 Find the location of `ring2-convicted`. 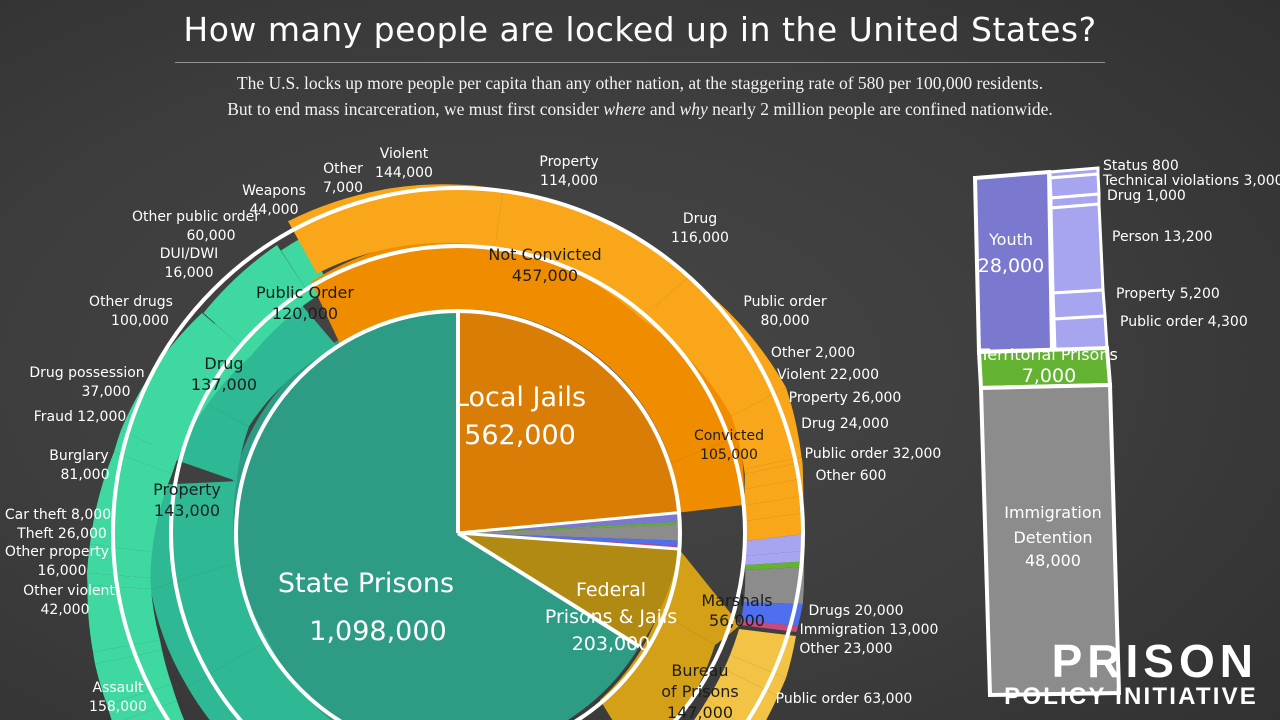

ring2-convicted is located at coordinates (707, 474).